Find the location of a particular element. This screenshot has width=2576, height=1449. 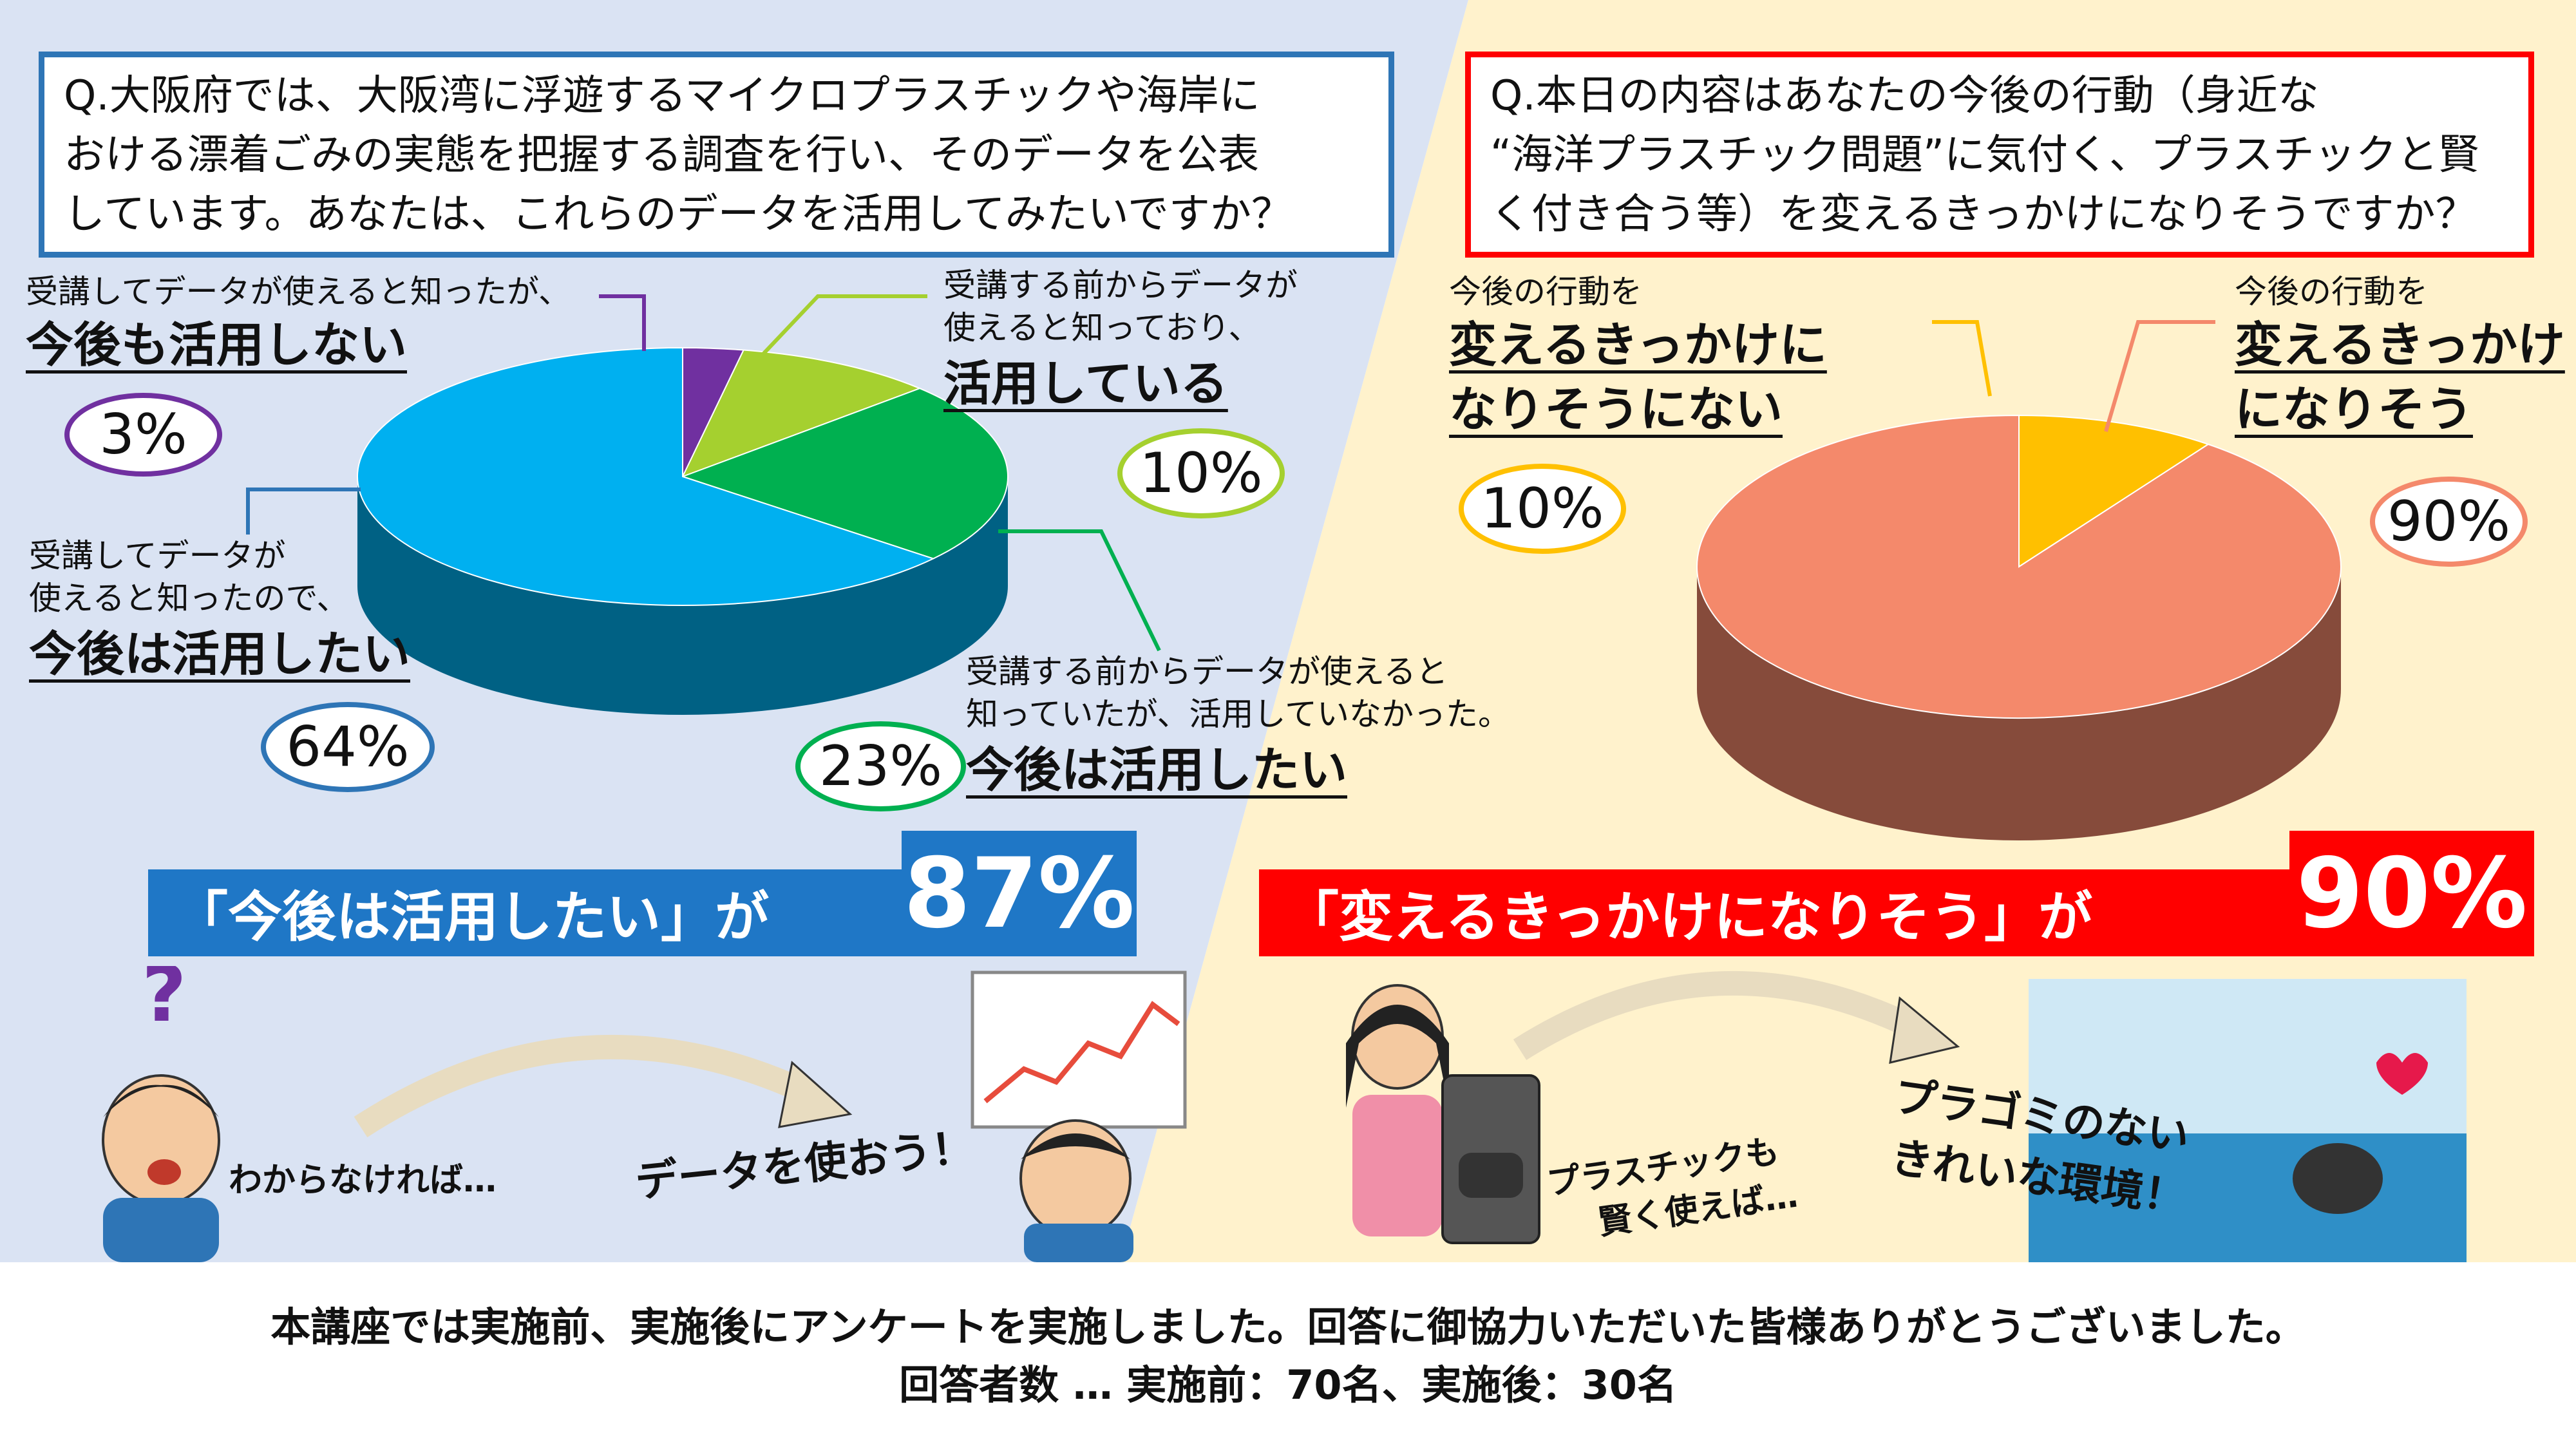

left-banner-value-box: 87% is located at coordinates (1019, 893).